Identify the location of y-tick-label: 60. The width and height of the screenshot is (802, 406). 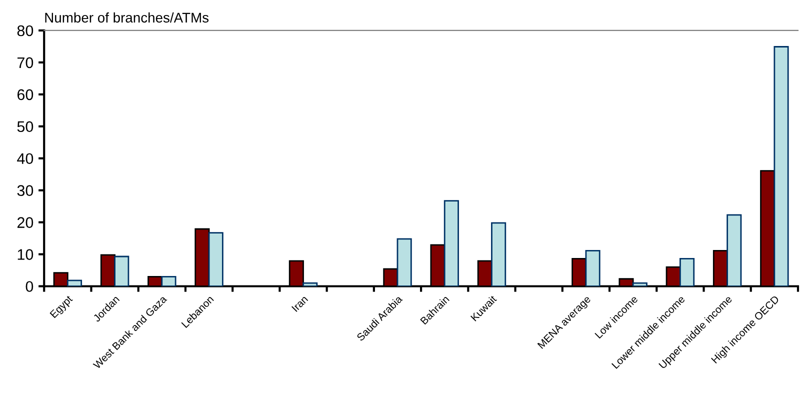
(25, 94).